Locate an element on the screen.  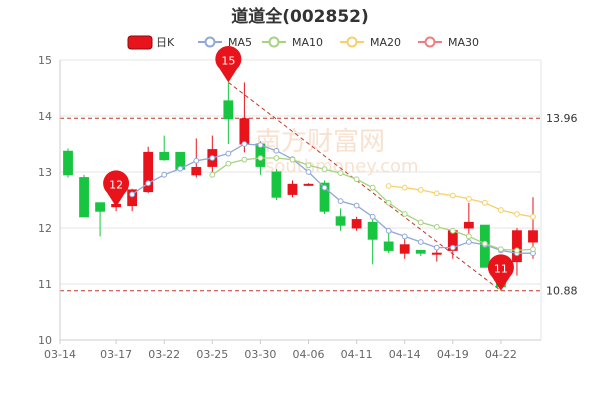
legend-label: MA5 is located at coordinates (240, 42).